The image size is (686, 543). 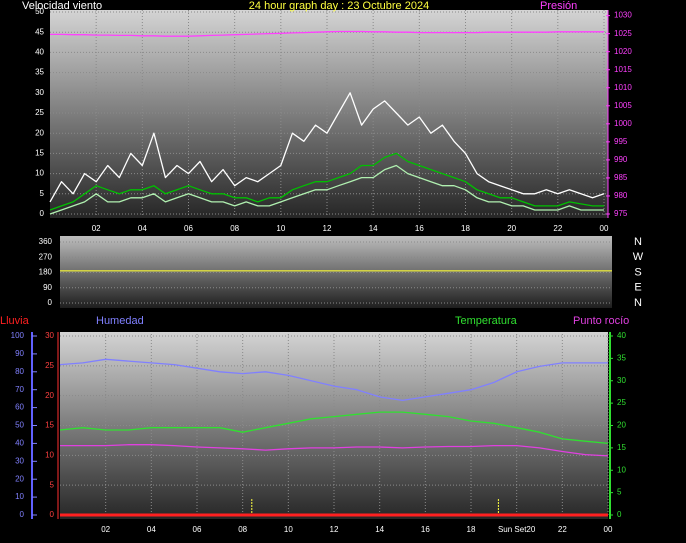 What do you see at coordinates (623, 87) in the screenshot?
I see `y2-tick-label: 1010` at bounding box center [623, 87].